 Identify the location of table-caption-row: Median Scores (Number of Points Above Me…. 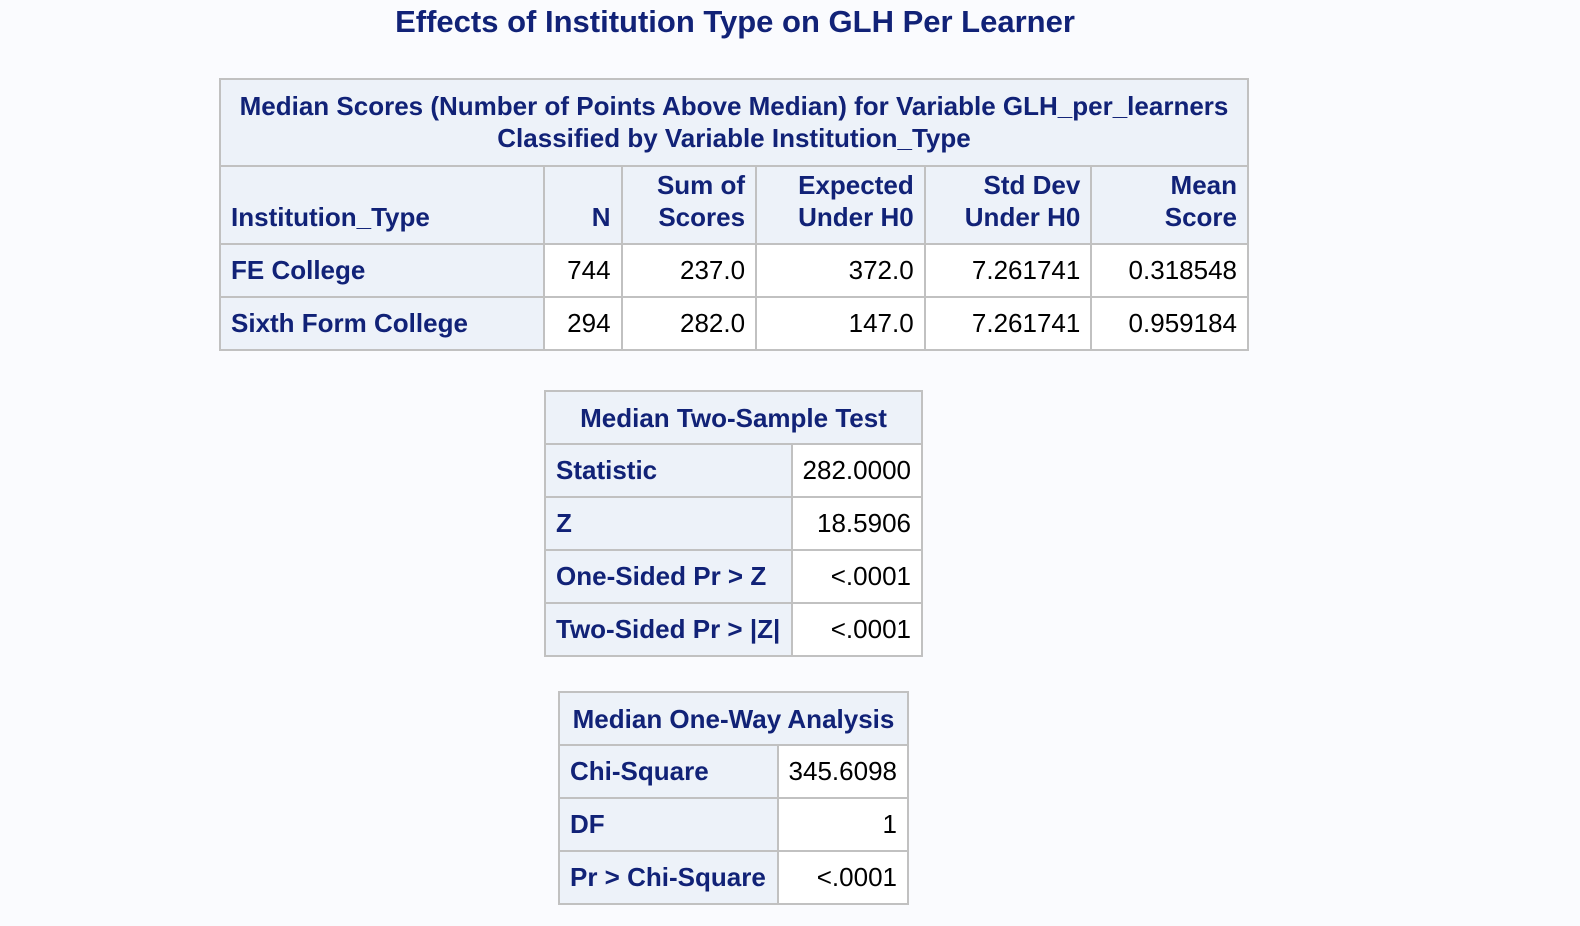
(734, 122).